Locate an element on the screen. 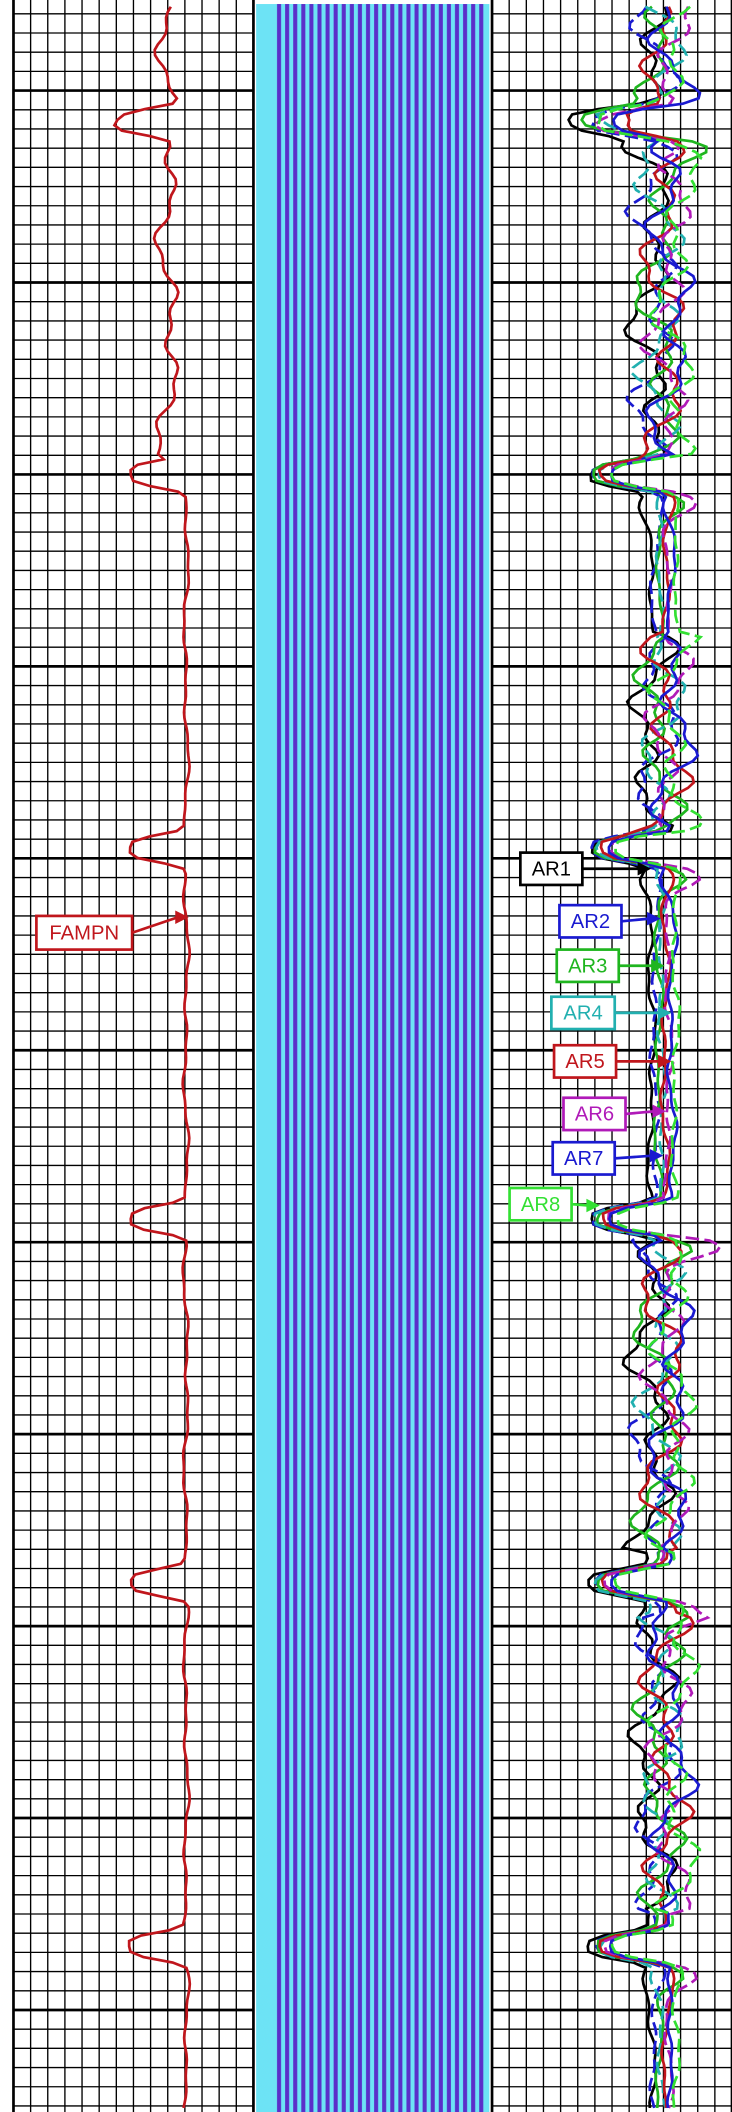  curve-label: AR3 is located at coordinates (587, 966).